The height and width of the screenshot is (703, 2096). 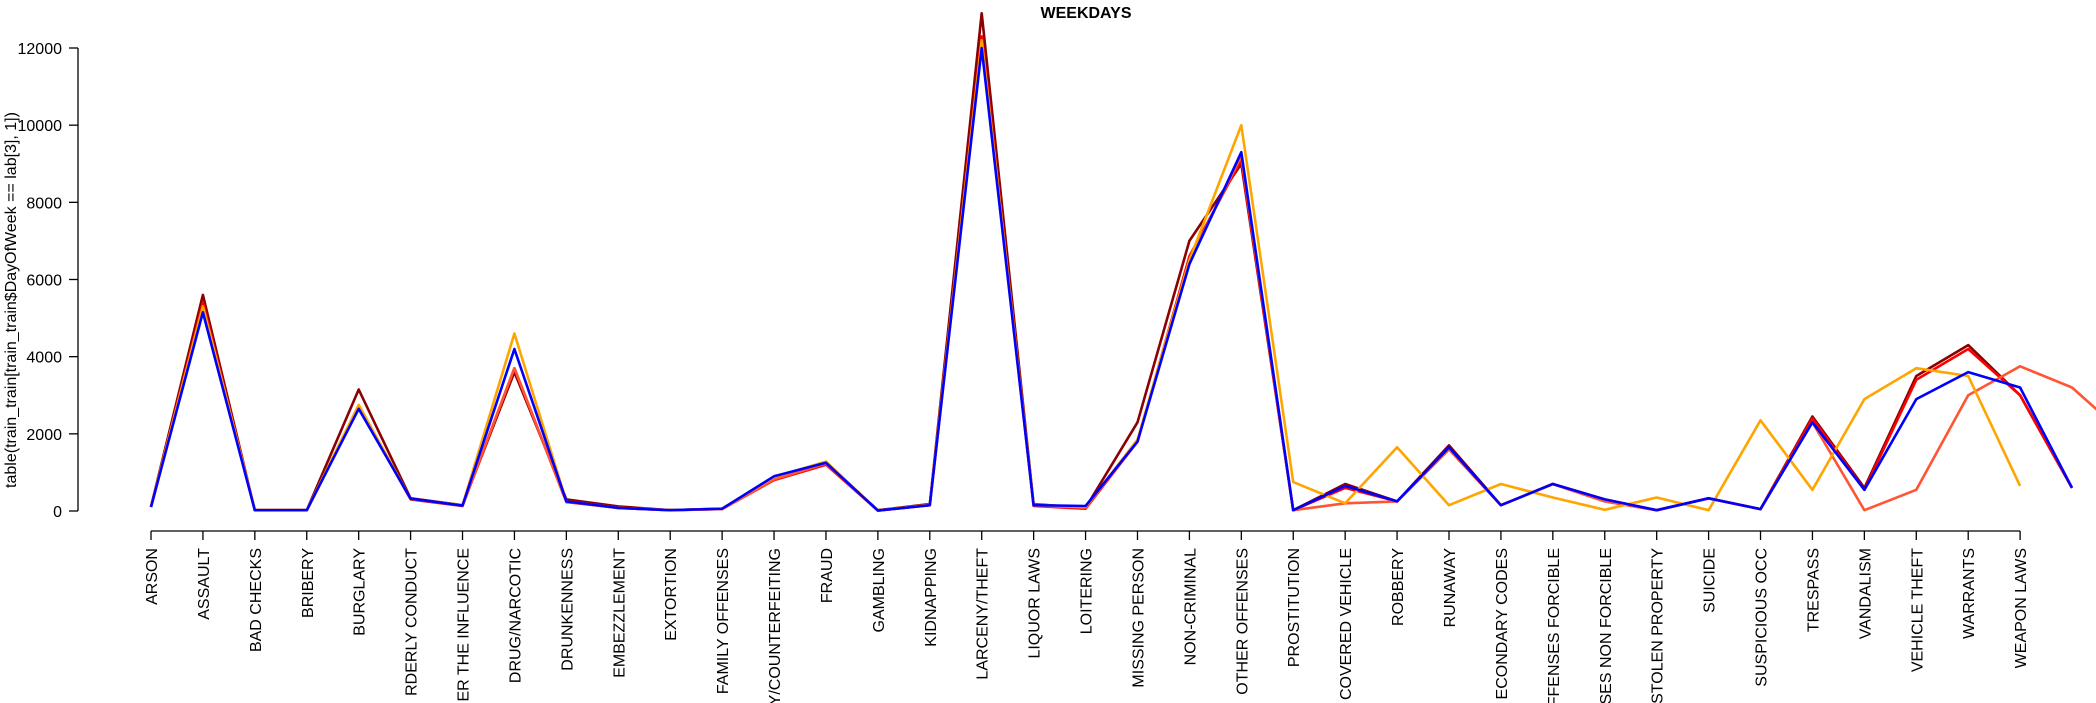 What do you see at coordinates (1502, 623) in the screenshot?
I see `x-tick-label: ECONDARY CODES` at bounding box center [1502, 623].